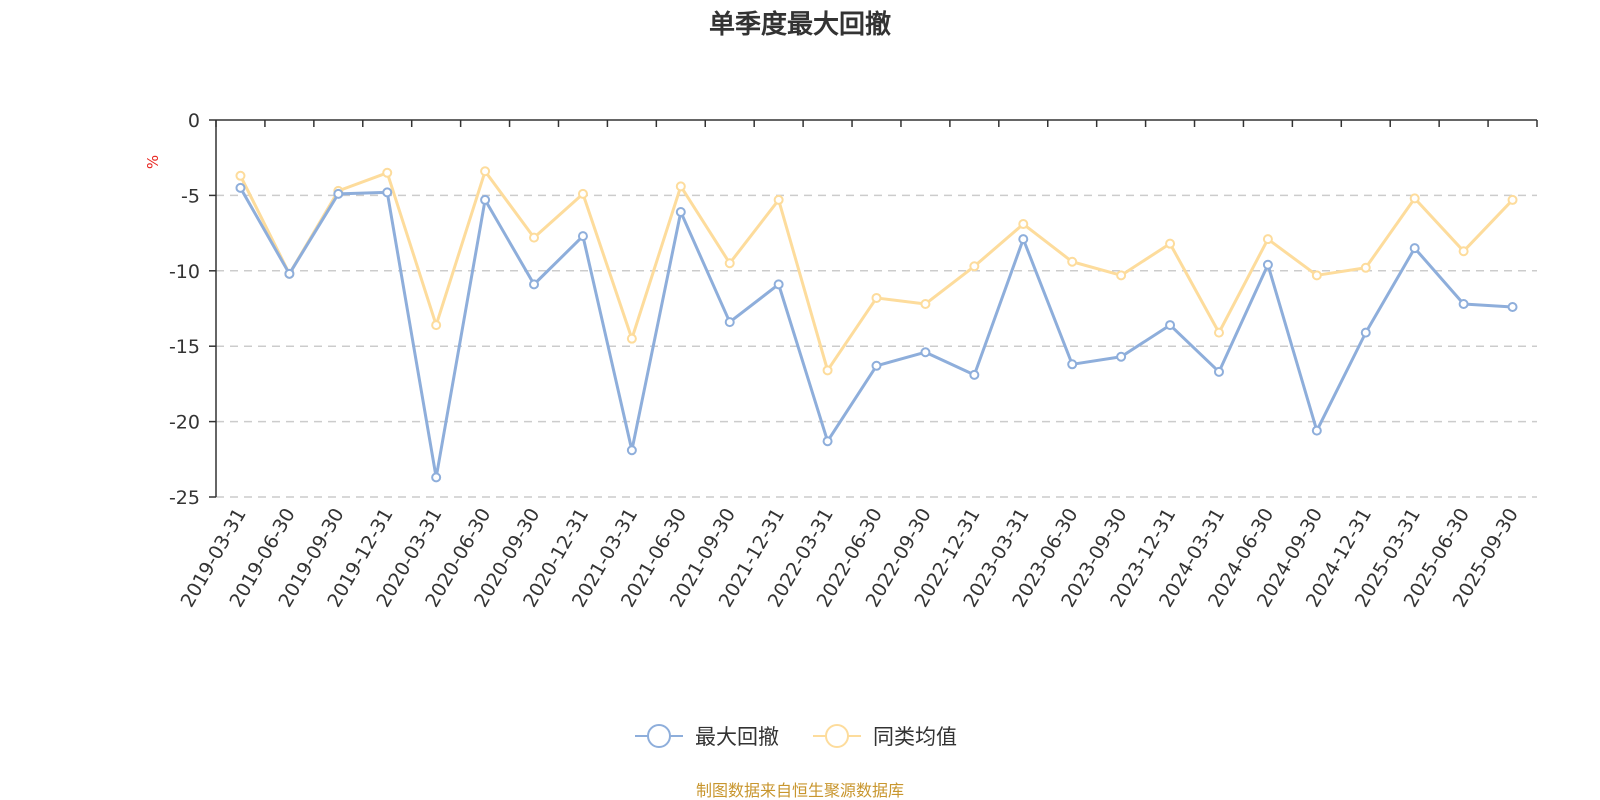 Image resolution: width=1600 pixels, height=800 pixels. I want to click on y-tick-label: -25, so click(184, 498).